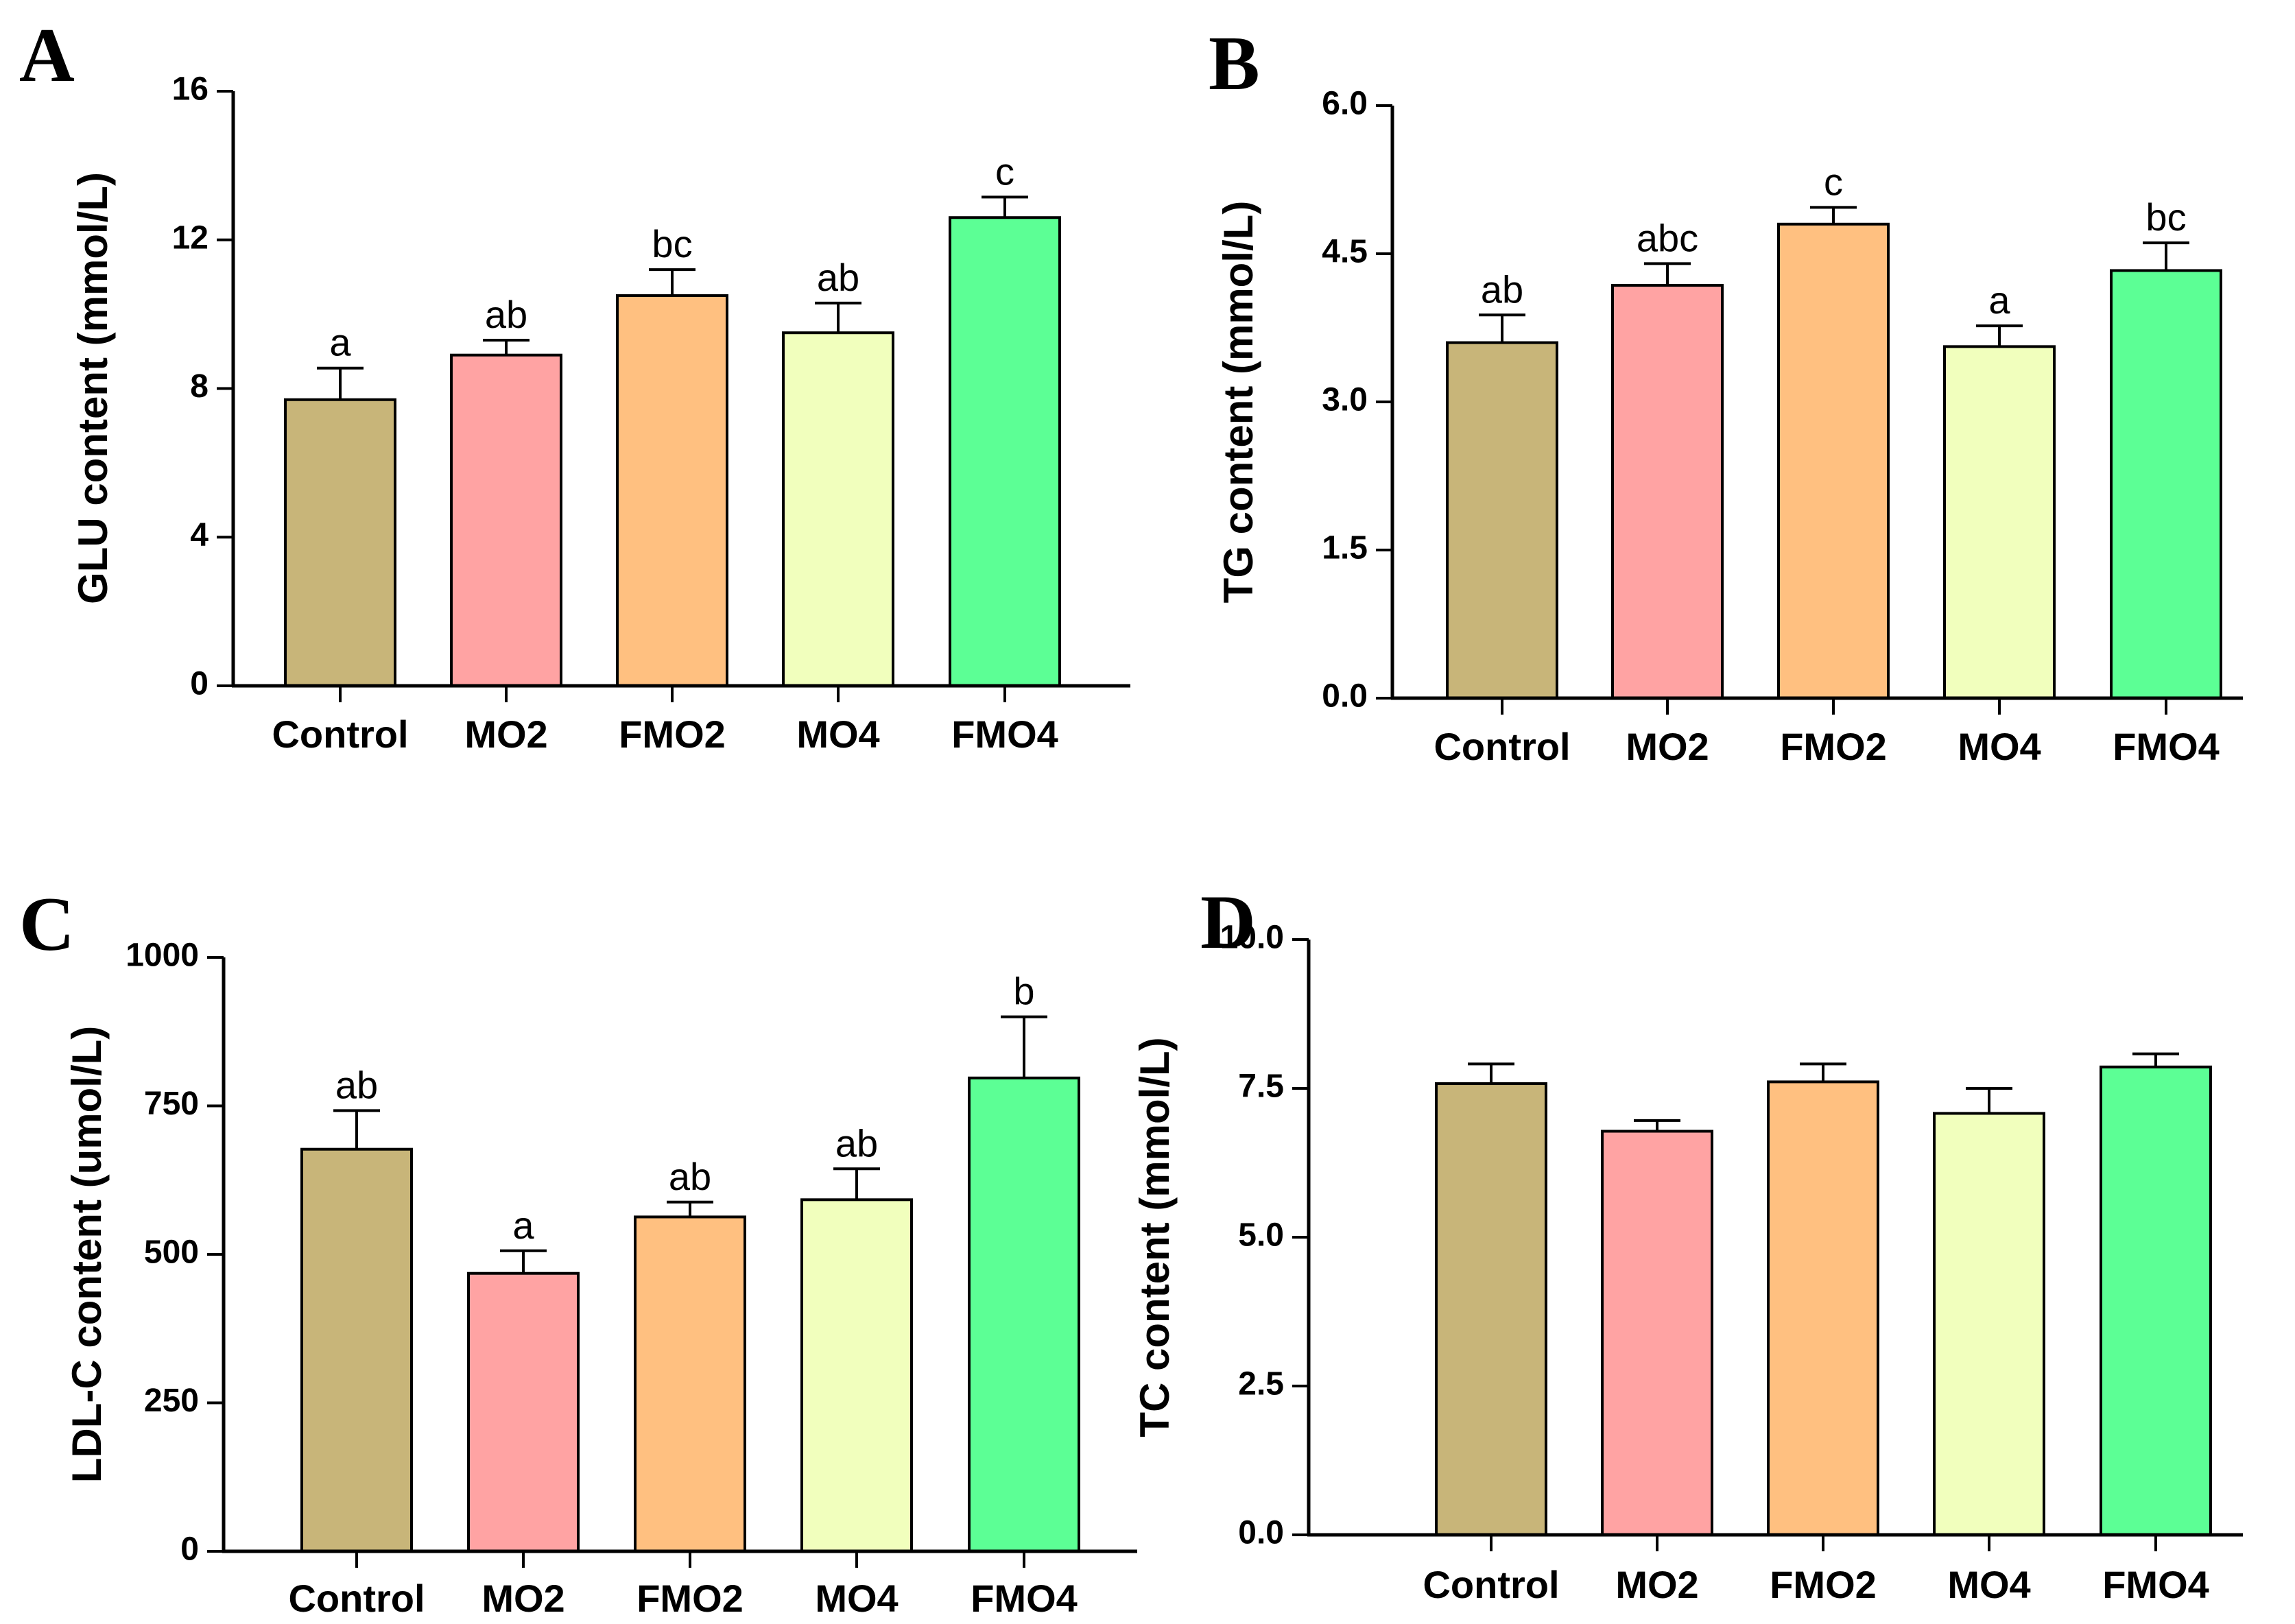 The width and height of the screenshot is (2295, 1624). I want to click on significance-label-c-control: ab, so click(356, 1084).